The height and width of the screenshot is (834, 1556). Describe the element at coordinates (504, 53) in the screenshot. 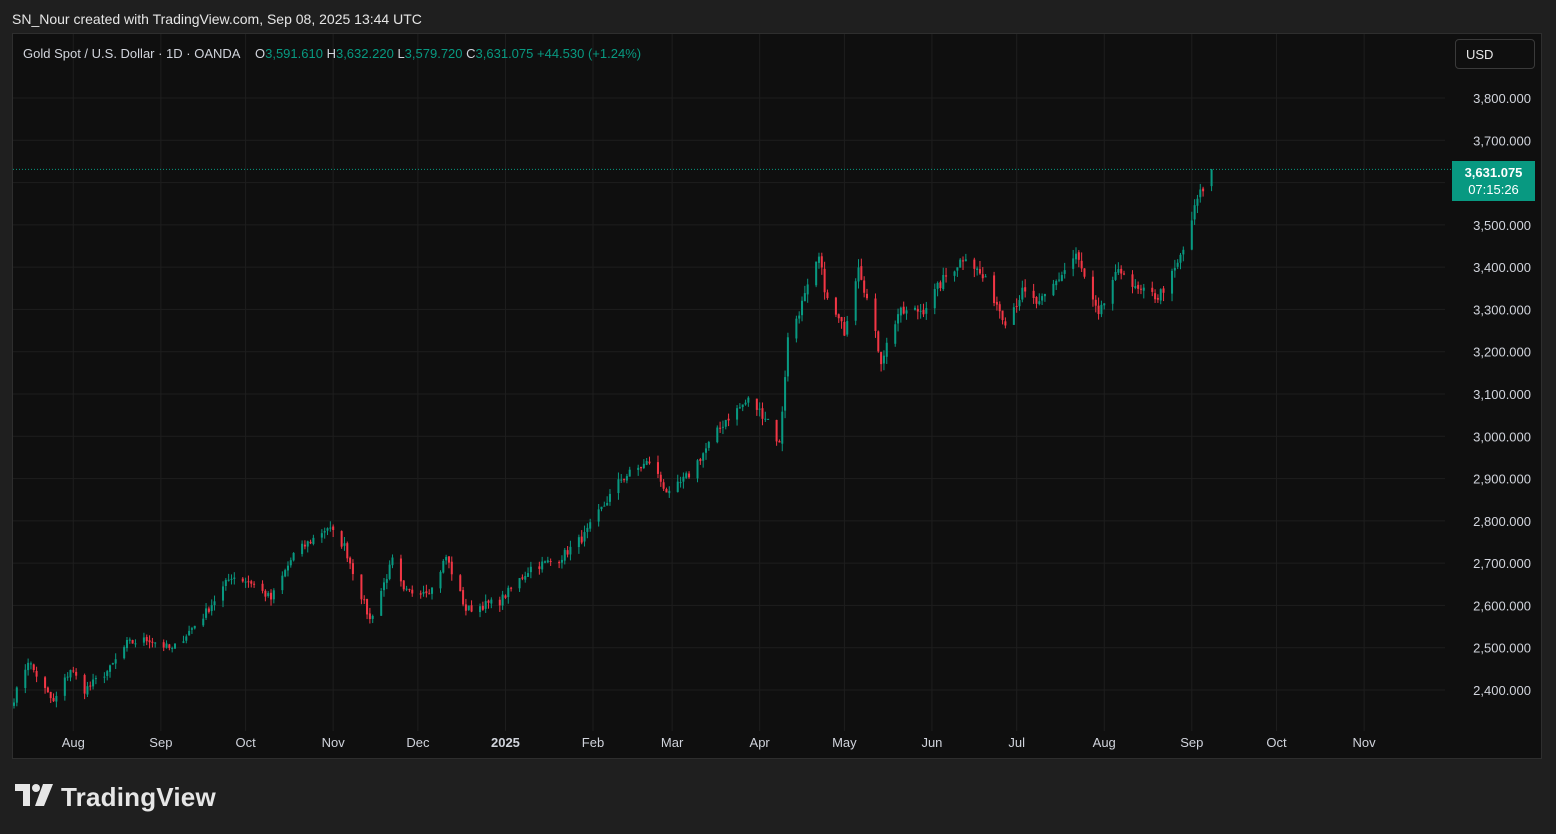

I see `close-value: 3,631.075` at that location.